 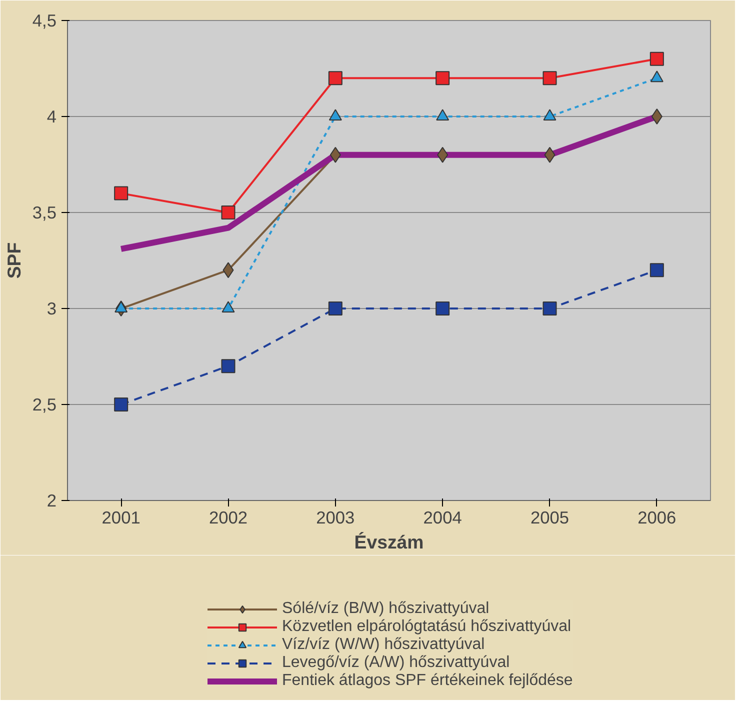 I want to click on legend-label: Közvetlen elpárológtatású hőszivattyúval, so click(x=427, y=627).